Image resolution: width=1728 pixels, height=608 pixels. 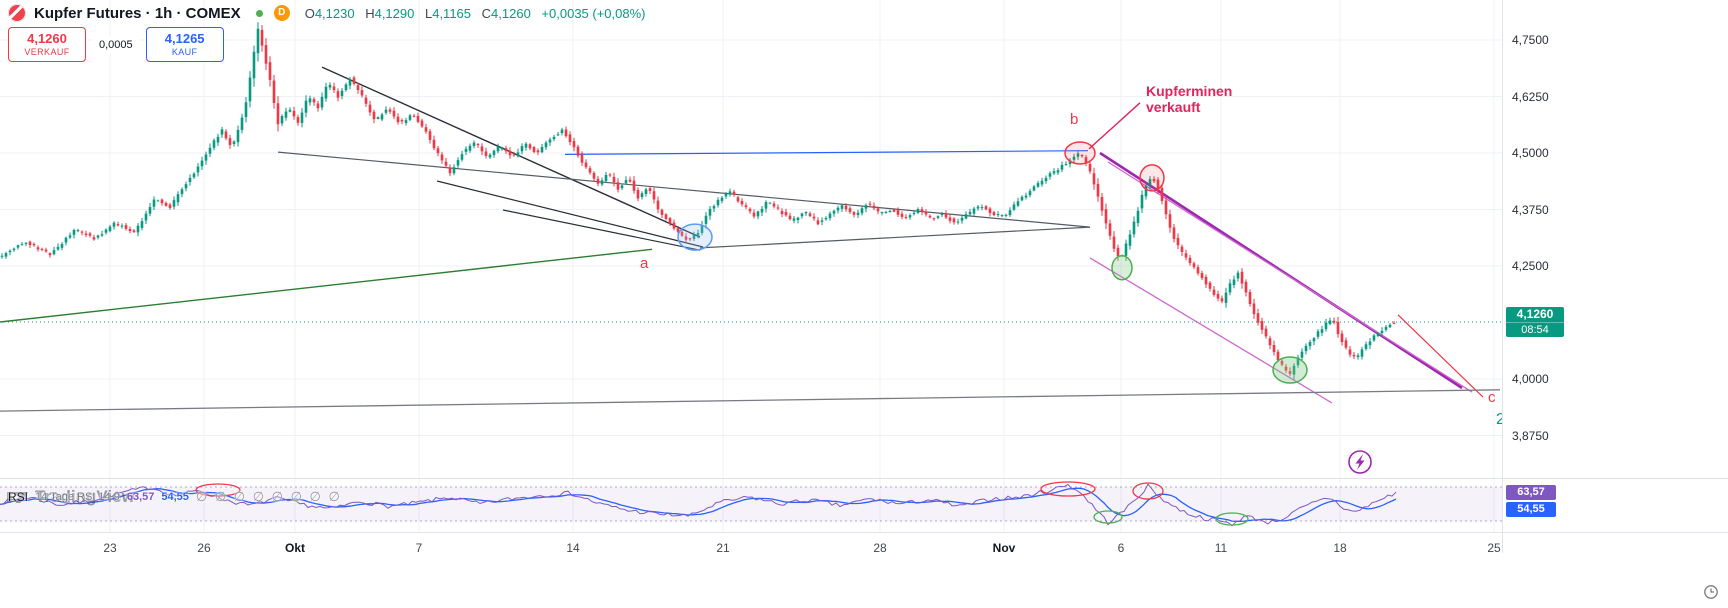 What do you see at coordinates (593, 13) in the screenshot?
I see `ohlc-change-value: +0,0035 (+0,08%)` at bounding box center [593, 13].